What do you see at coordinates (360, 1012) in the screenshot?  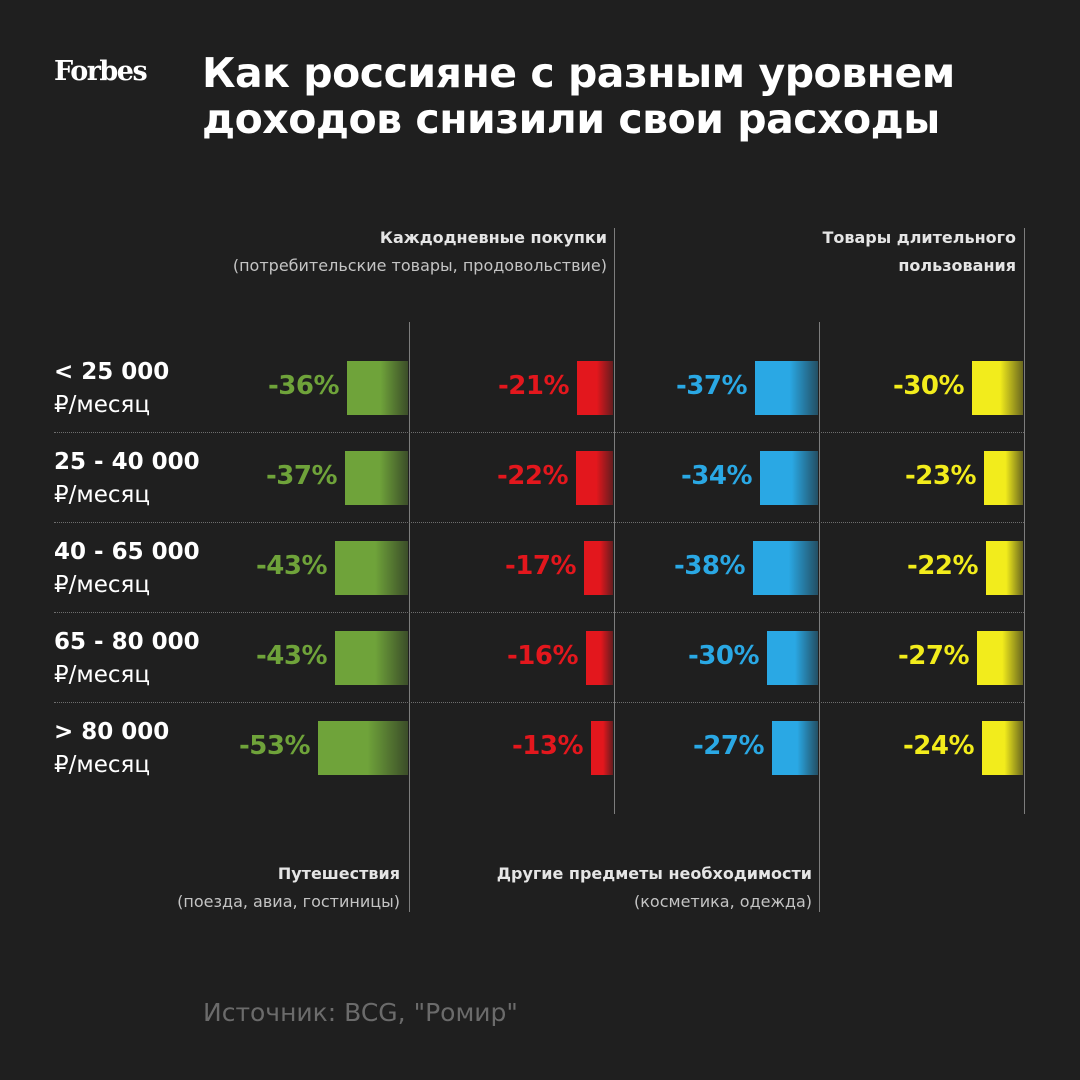 I see `source-note: Источник: BCG, "Ромир"` at bounding box center [360, 1012].